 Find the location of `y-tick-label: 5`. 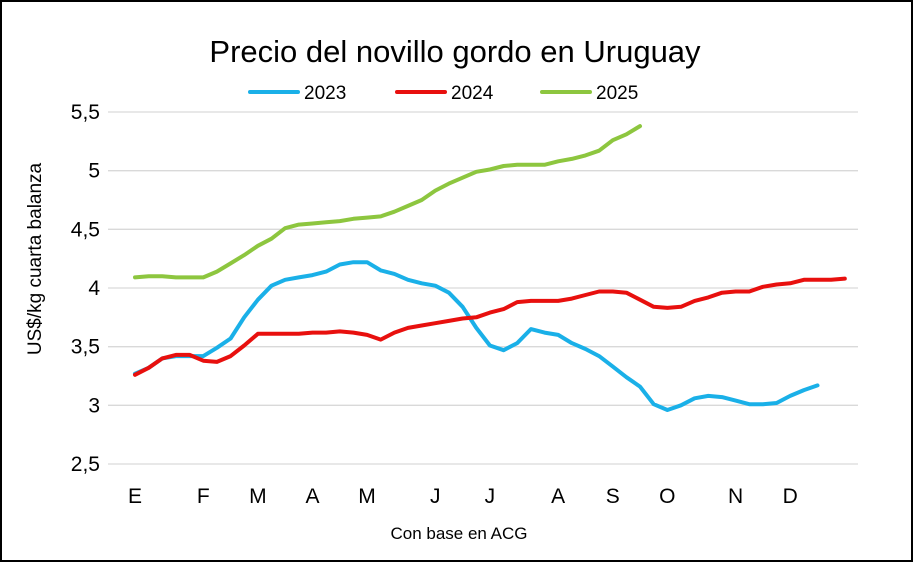

y-tick-label: 5 is located at coordinates (94, 171).